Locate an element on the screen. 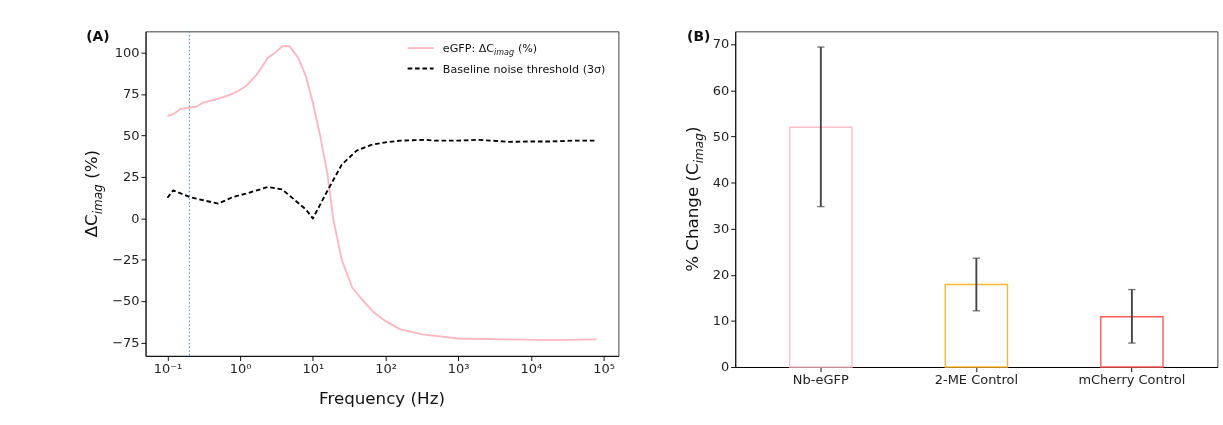  x-tick-label: 10⁴ is located at coordinates (531, 369).